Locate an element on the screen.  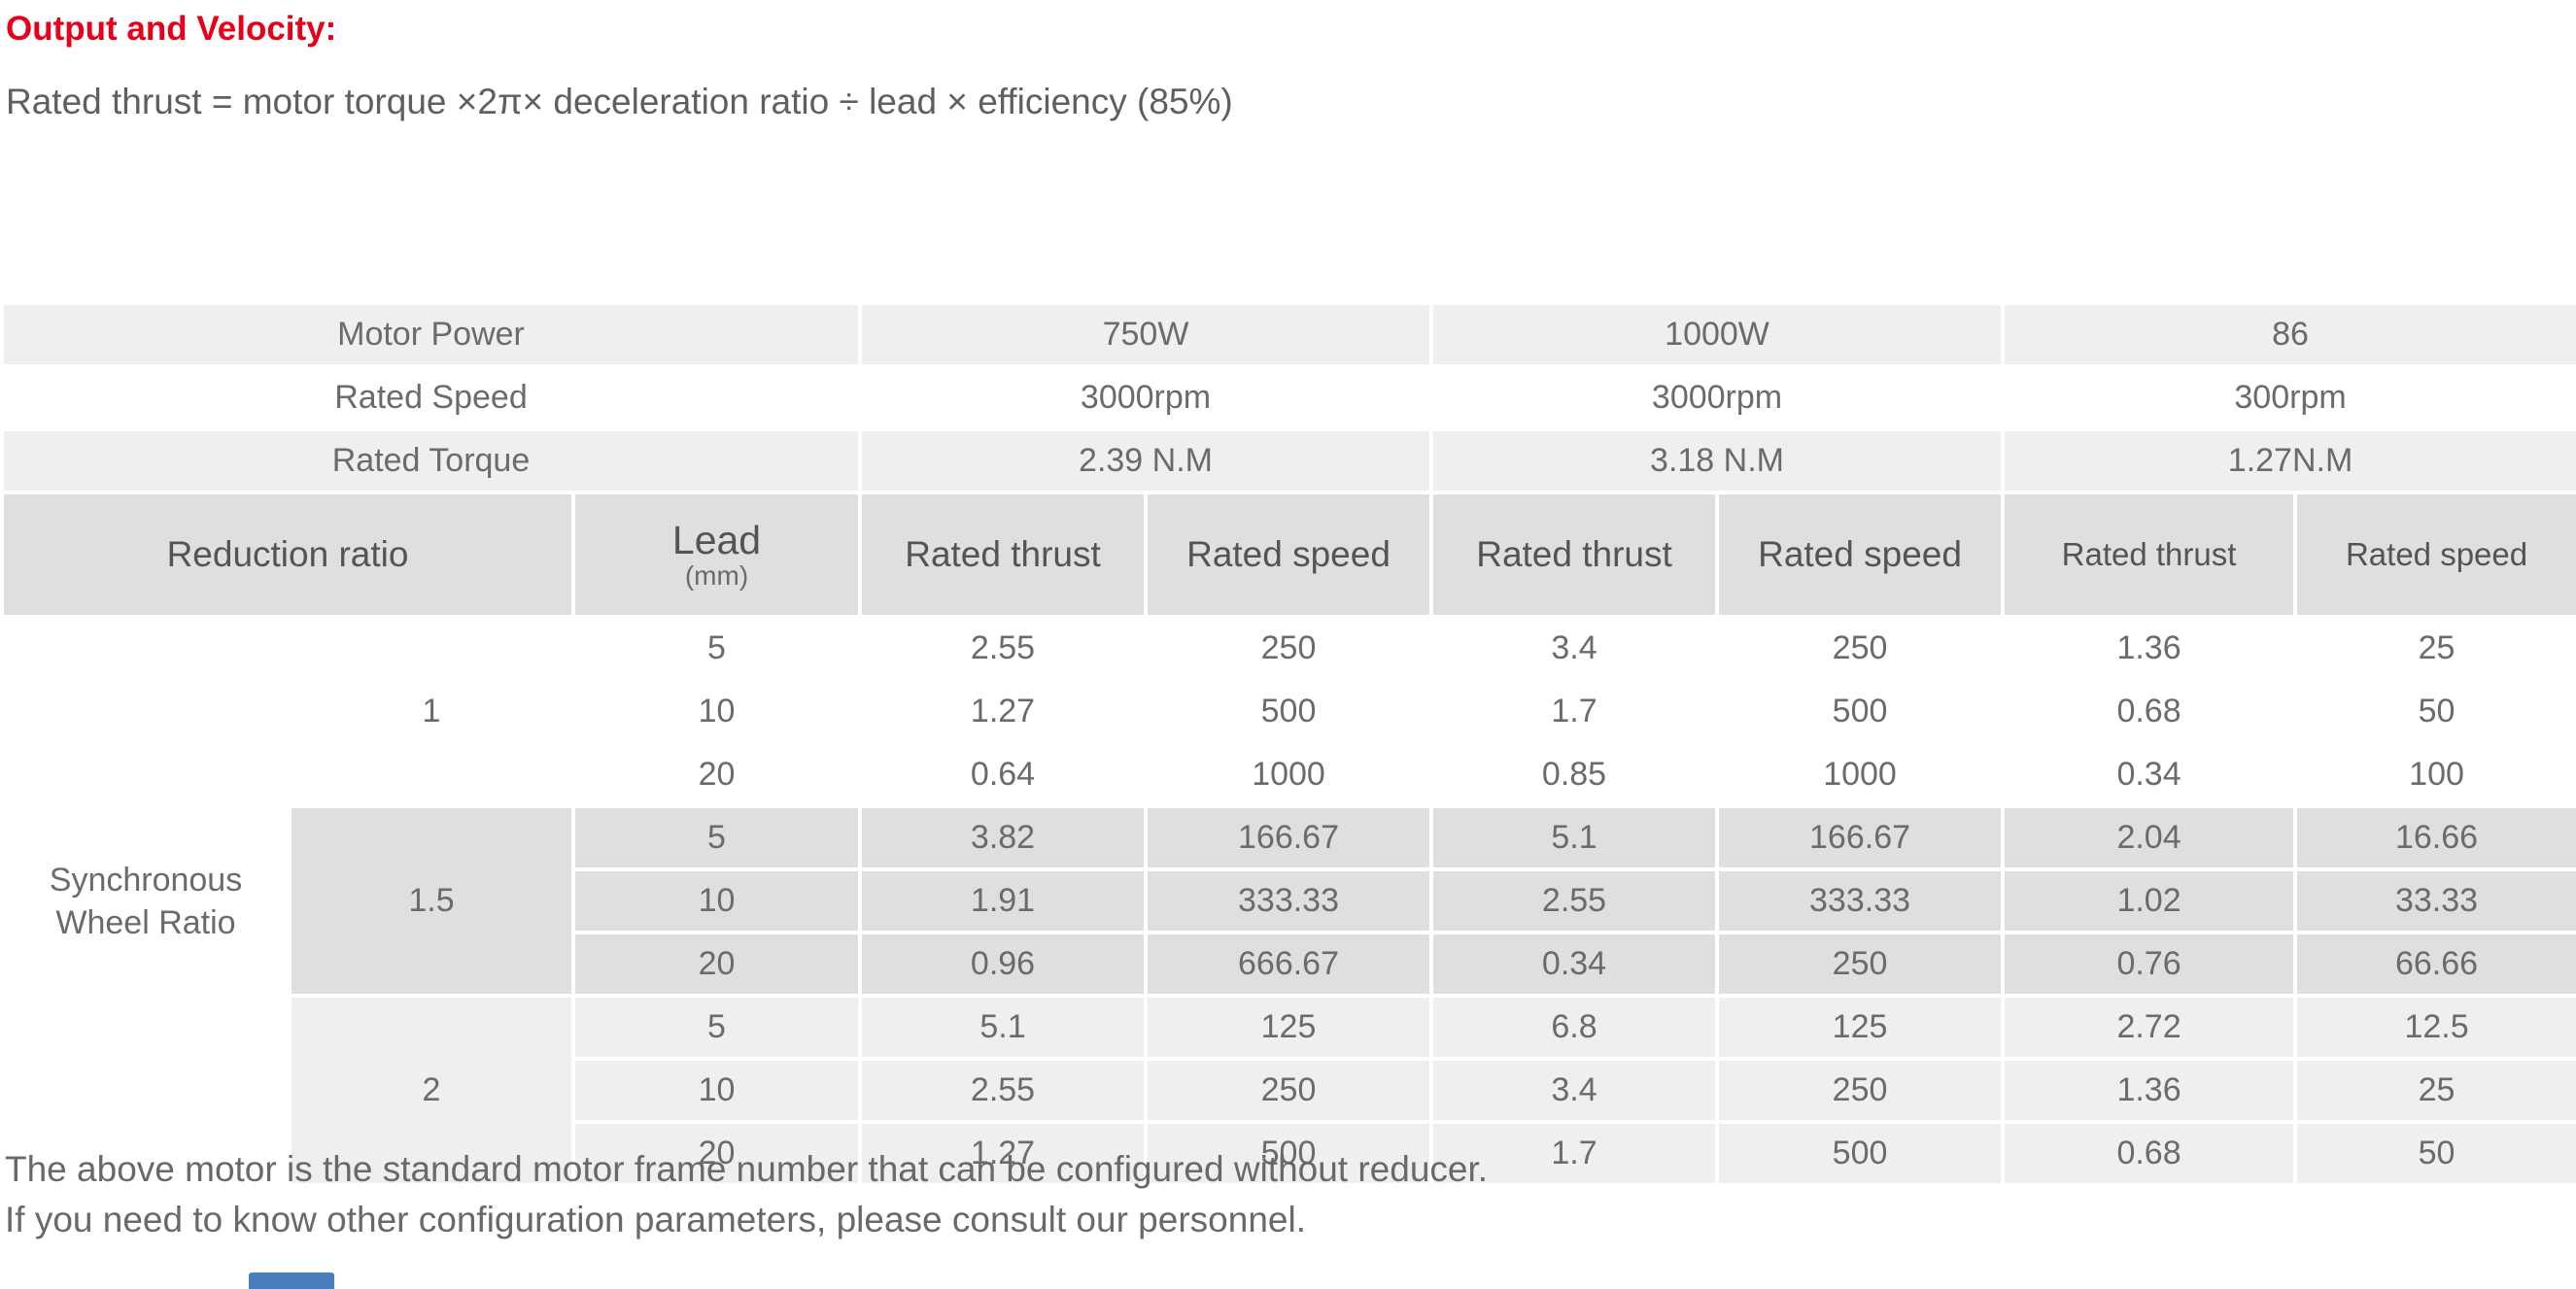
value-cell: 12.5 is located at coordinates (2434, 1027).